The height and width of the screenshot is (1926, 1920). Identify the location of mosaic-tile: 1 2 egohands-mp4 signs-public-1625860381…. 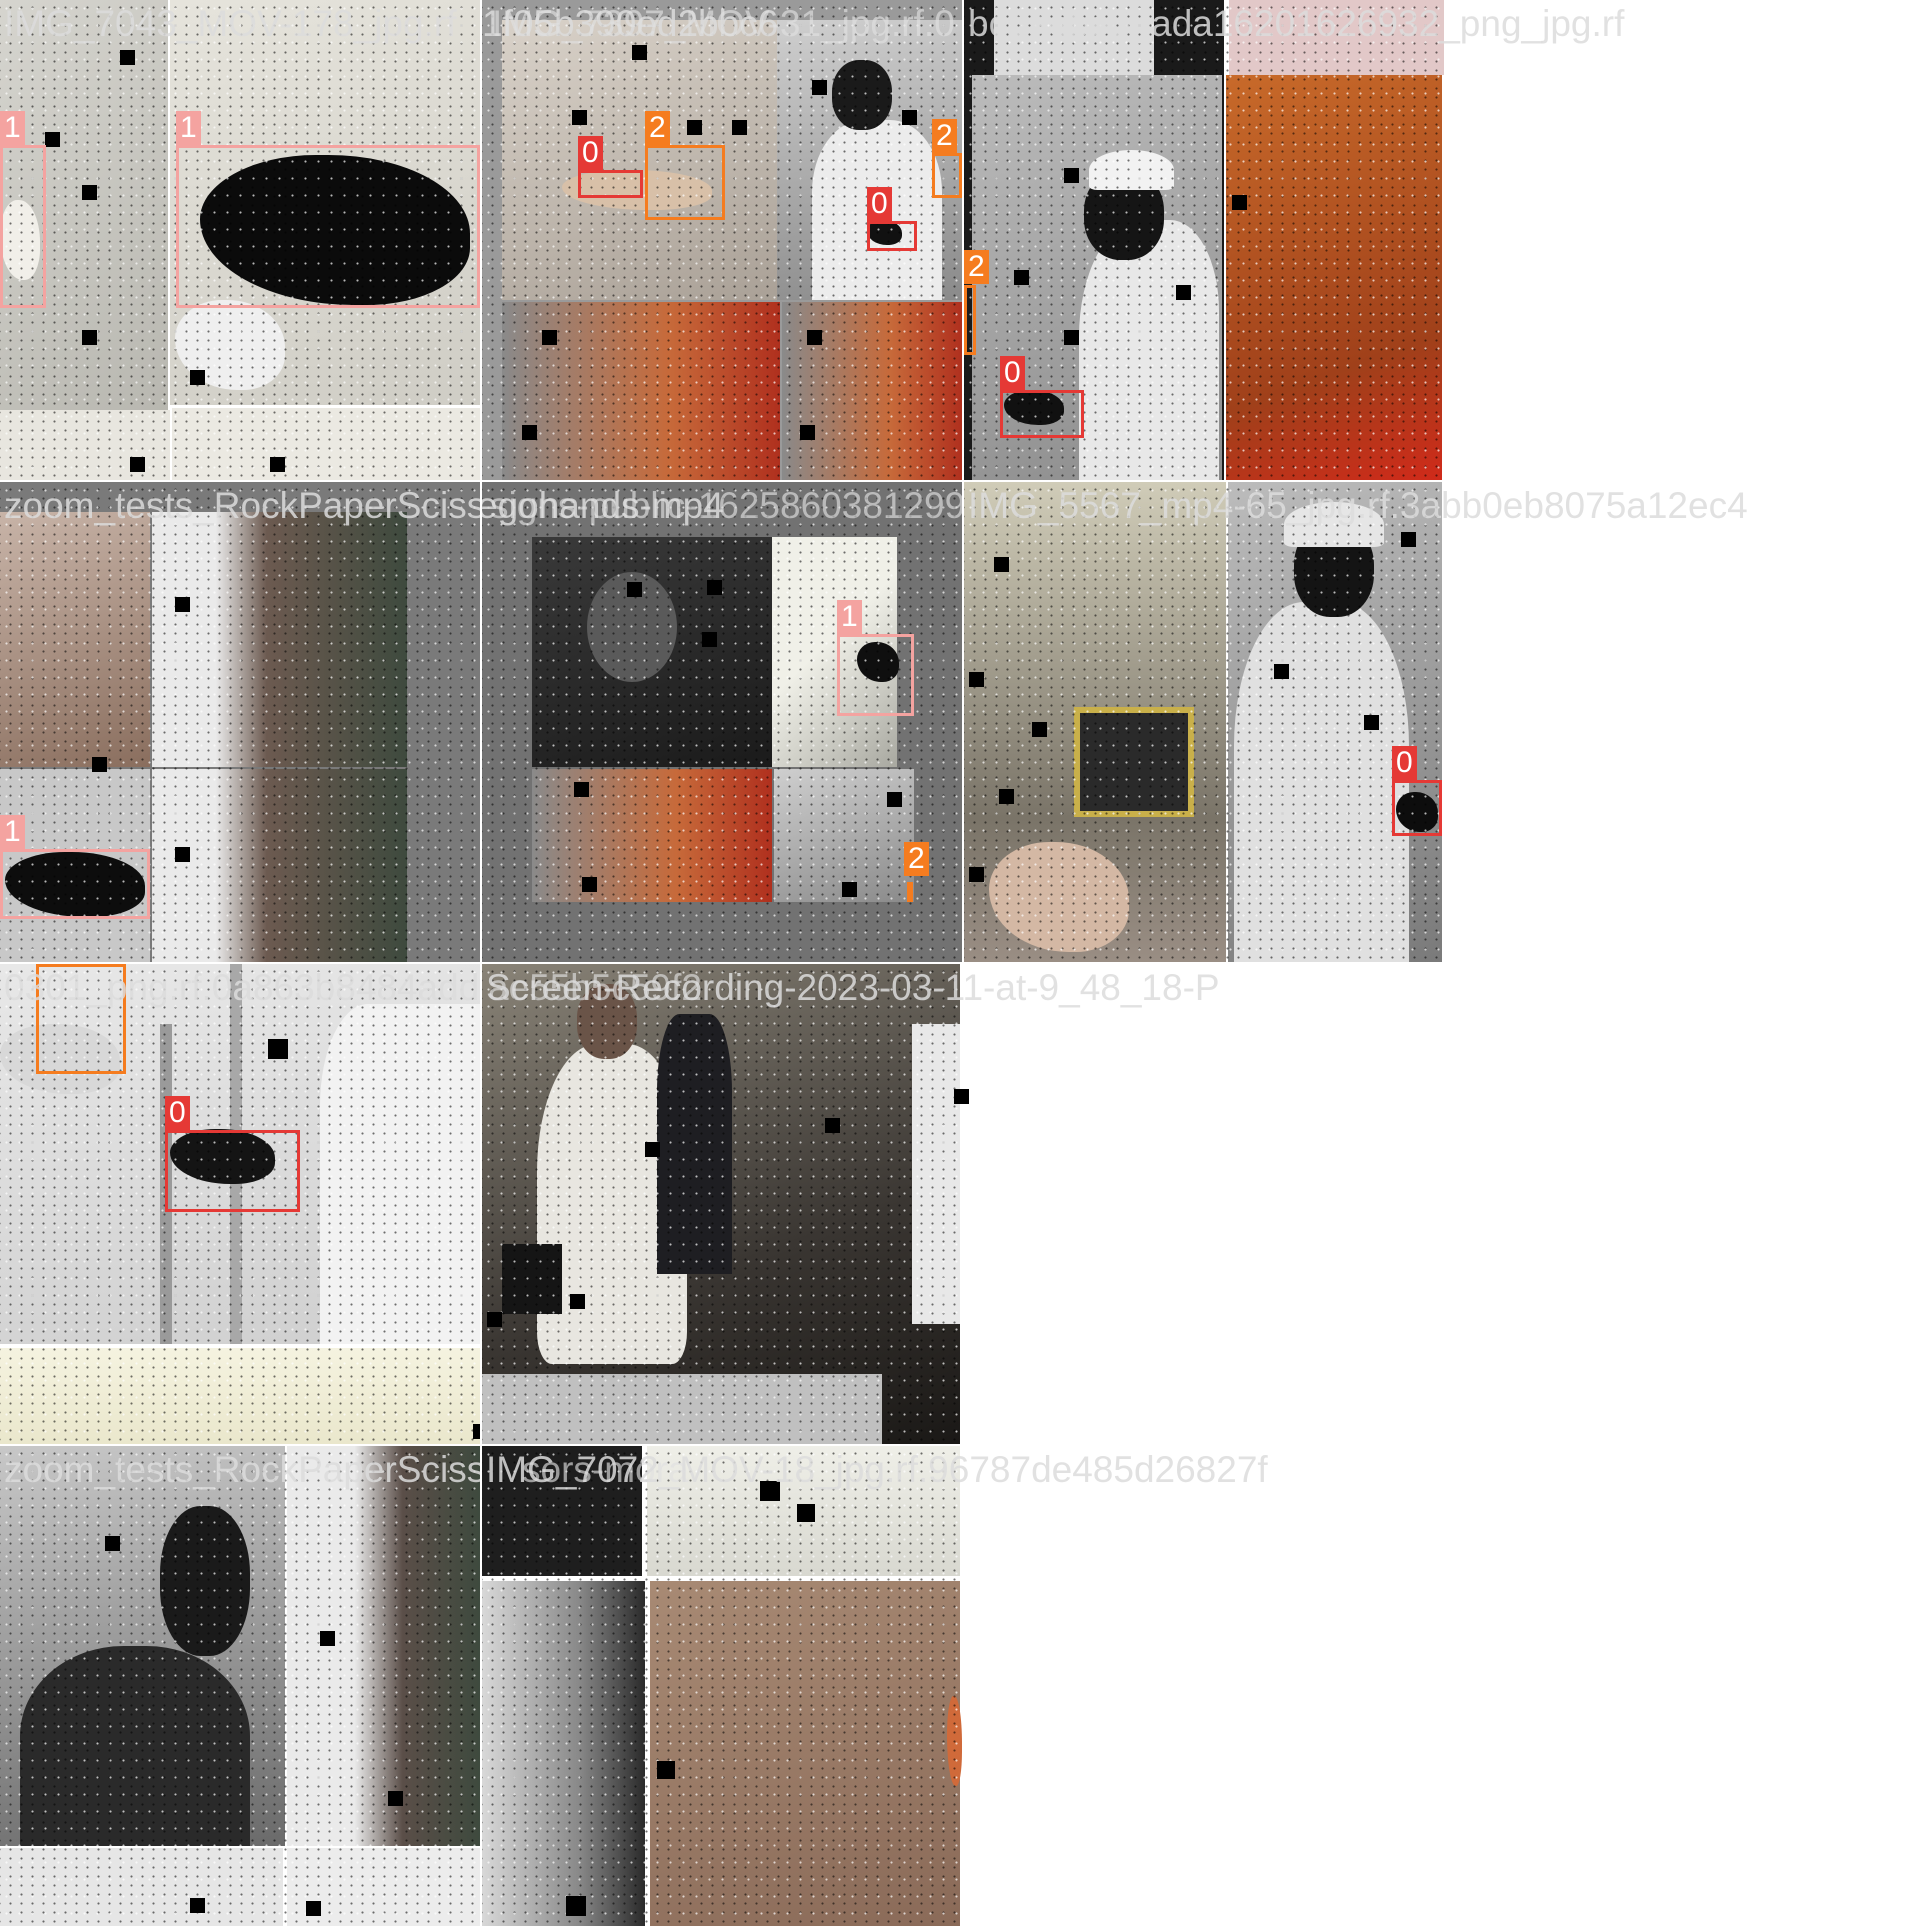
(722, 722).